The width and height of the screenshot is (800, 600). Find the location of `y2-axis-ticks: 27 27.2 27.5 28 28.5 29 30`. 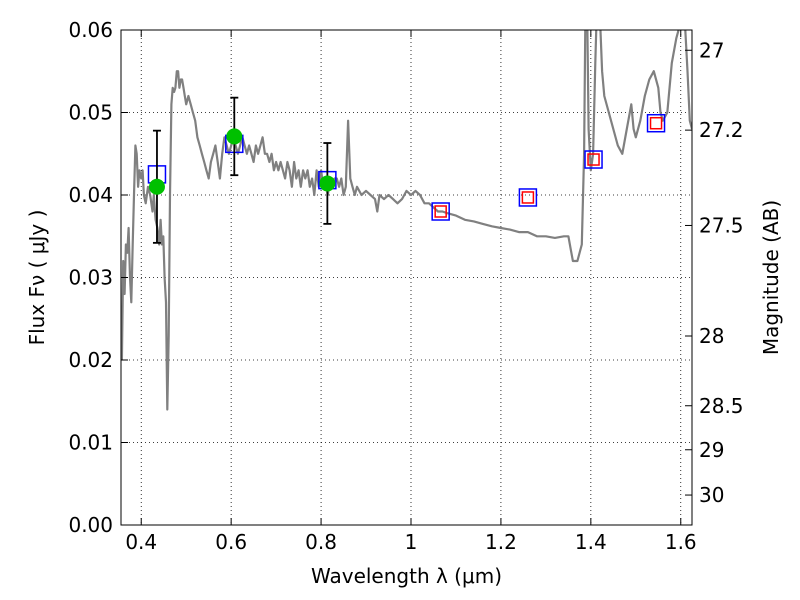

y2-axis-ticks: 27 27.2 27.5 28 28.5 29 30 is located at coordinates (714, 272).